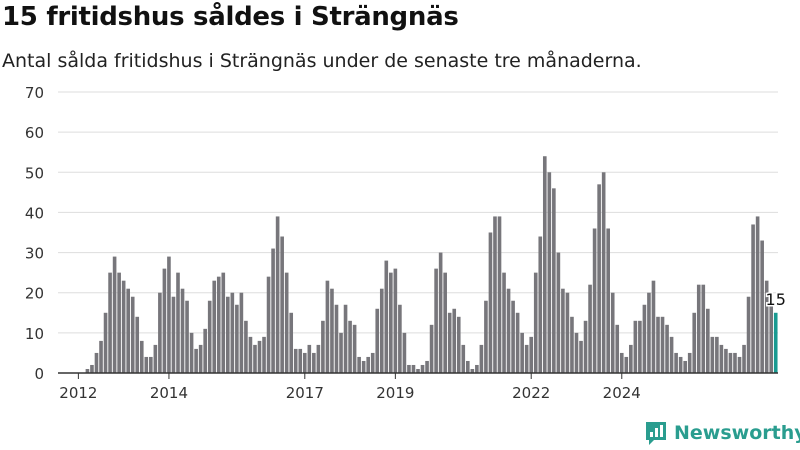 The height and width of the screenshot is (450, 800). What do you see at coordinates (34, 294) in the screenshot?
I see `y-tick-label: 20` at bounding box center [34, 294].